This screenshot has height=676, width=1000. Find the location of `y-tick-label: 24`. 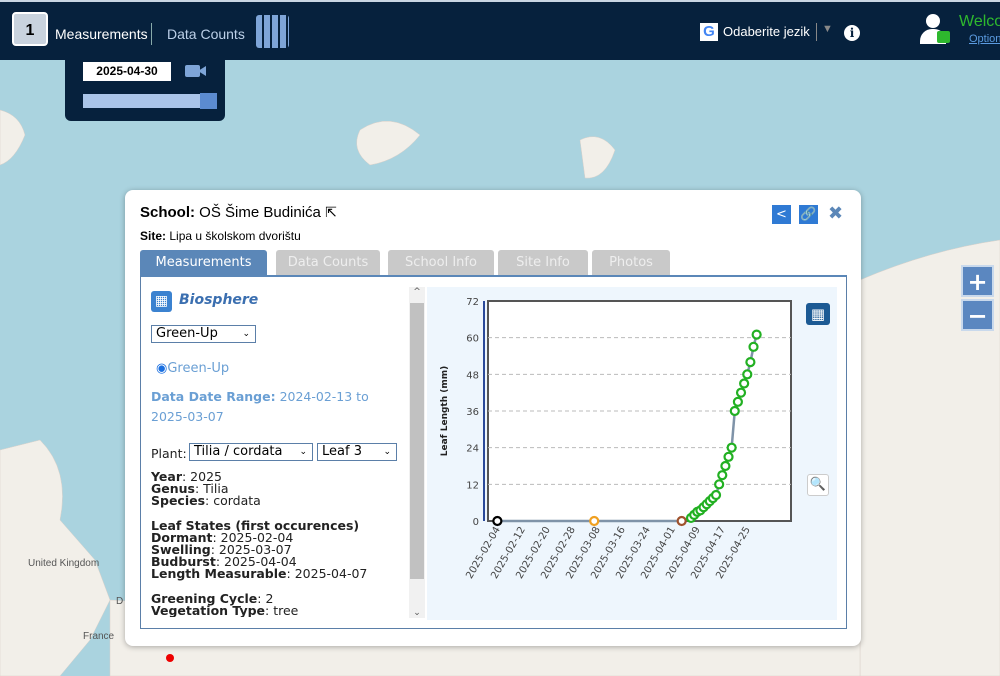

y-tick-label: 24 is located at coordinates (472, 449).